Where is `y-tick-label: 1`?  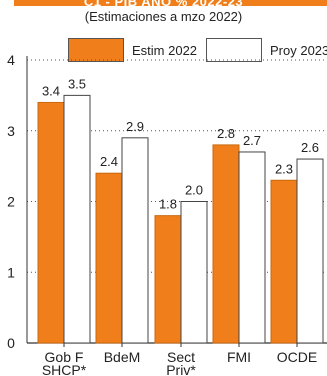 y-tick-label: 1 is located at coordinates (11, 272).